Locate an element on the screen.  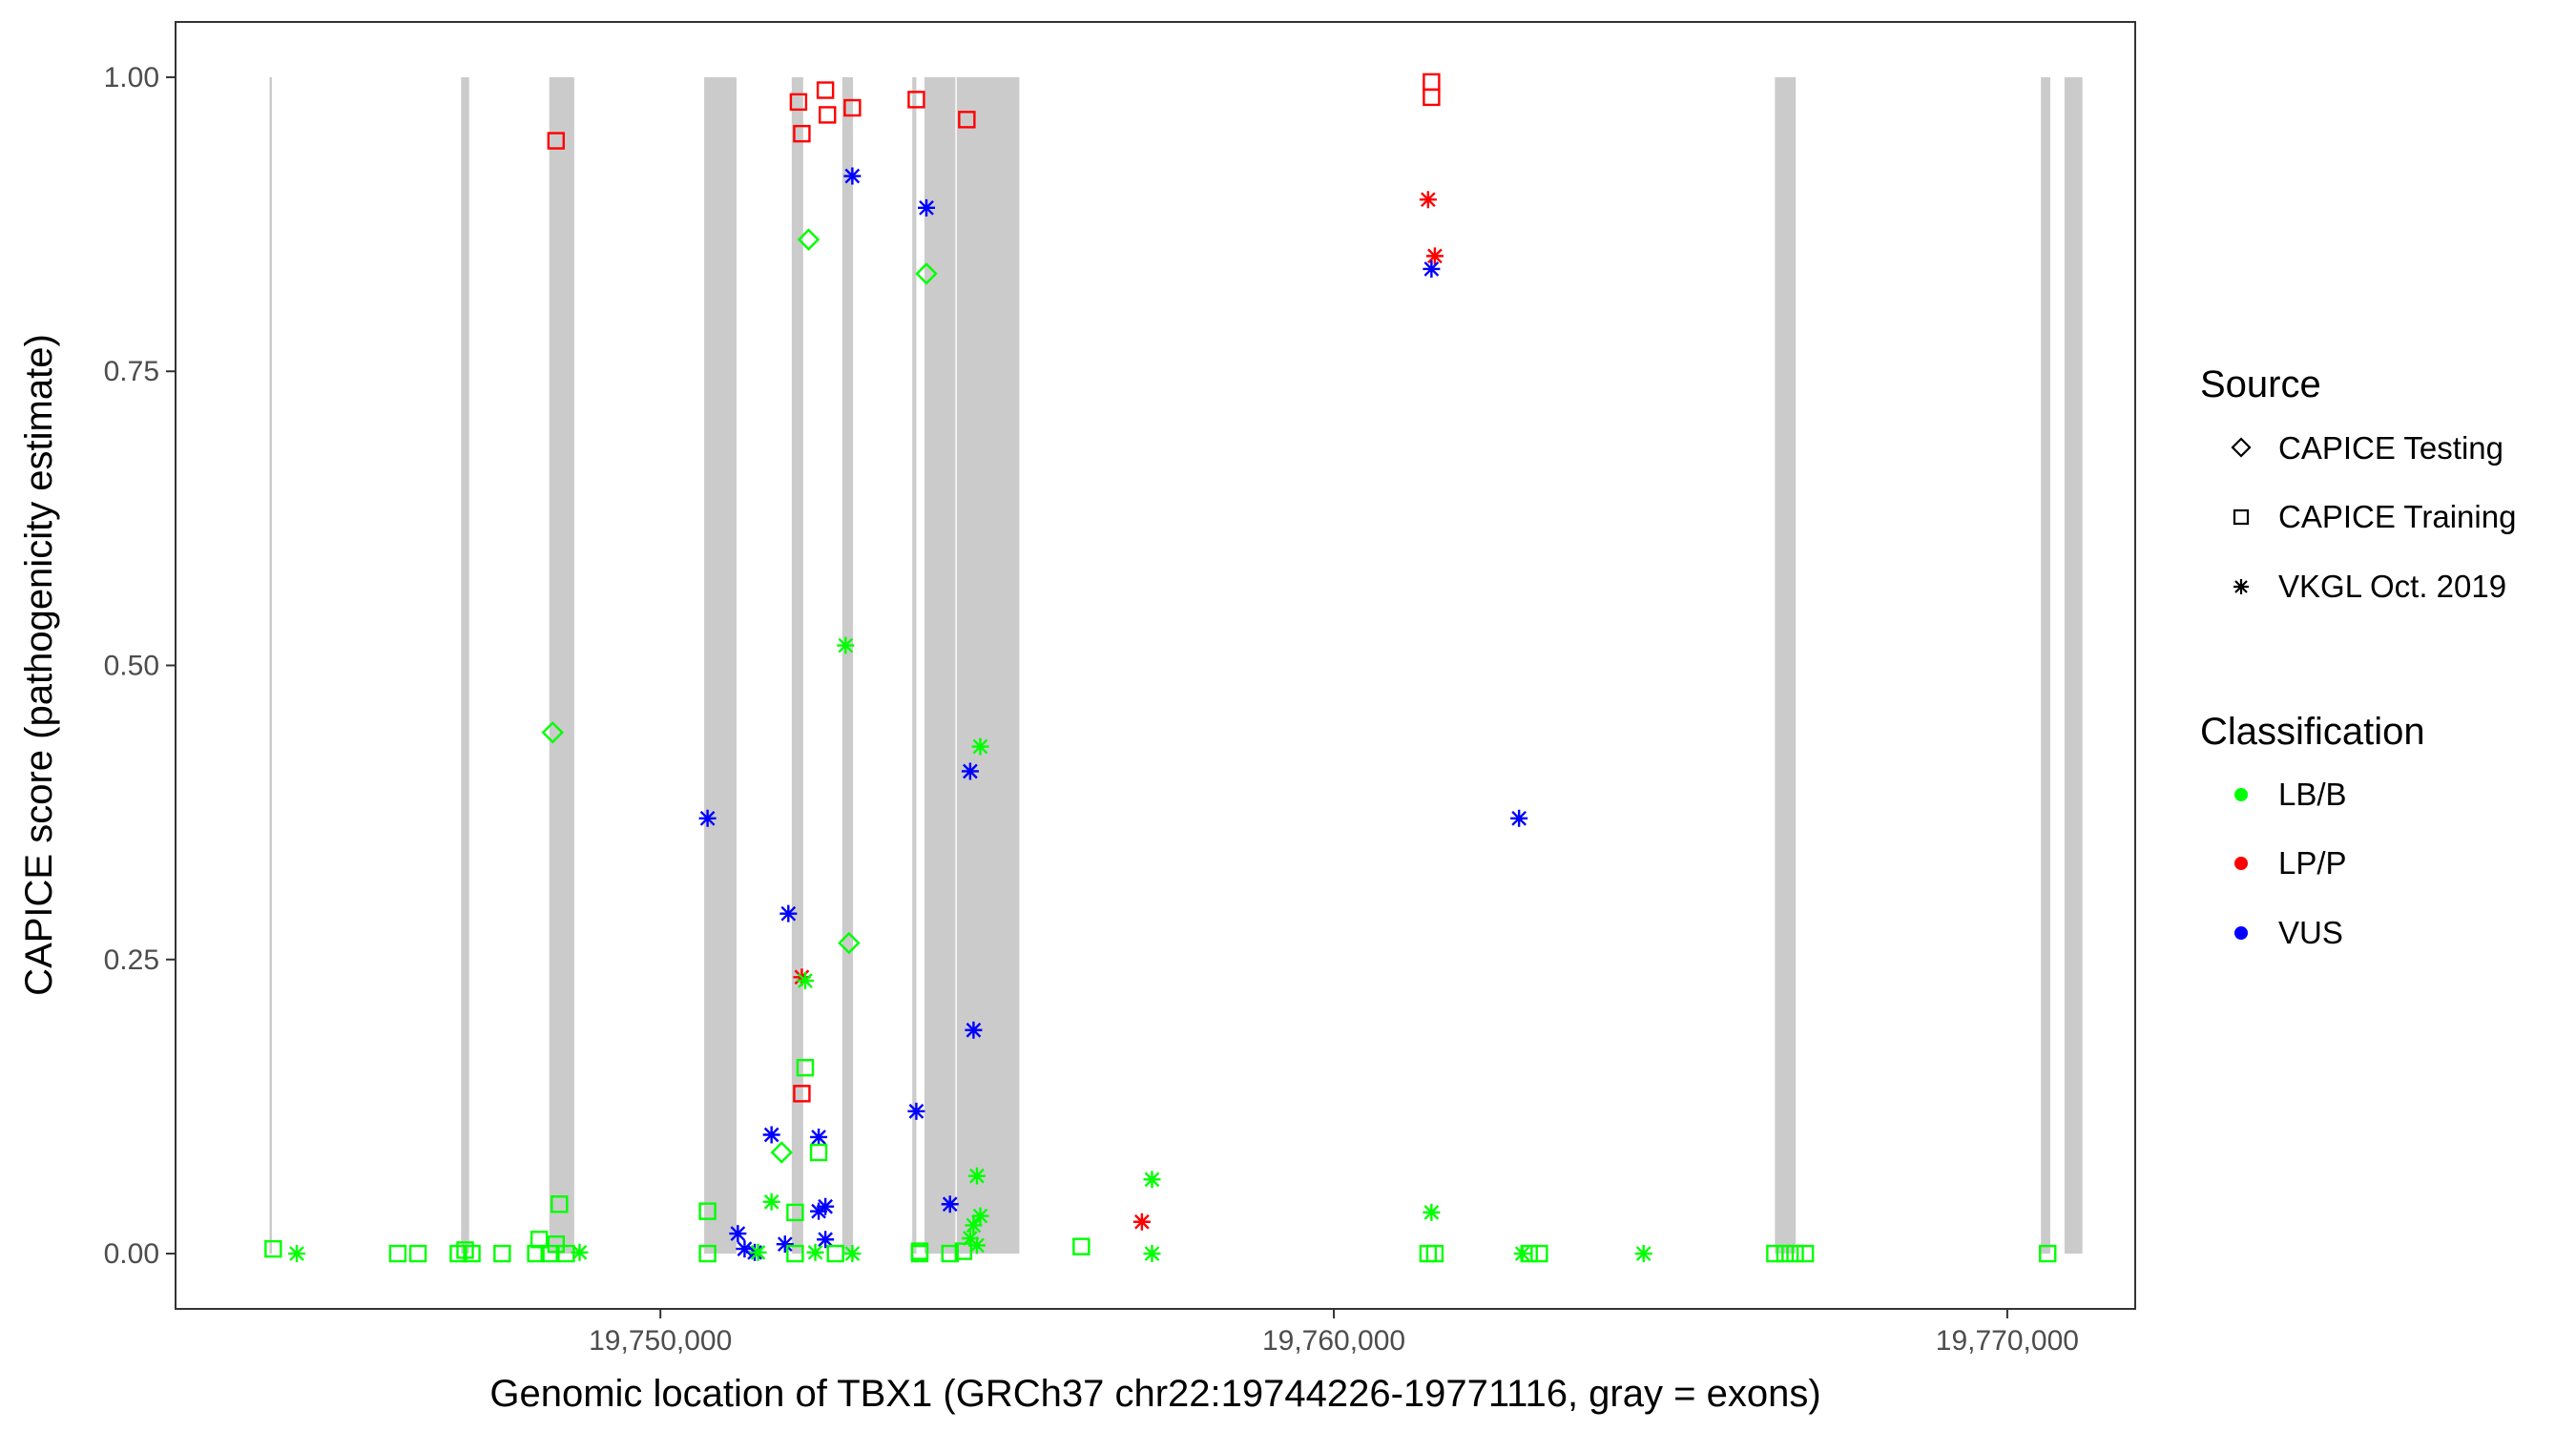
x-axis: 19,750,000 19,760,000 19,770,000 is located at coordinates (1334, 1333).